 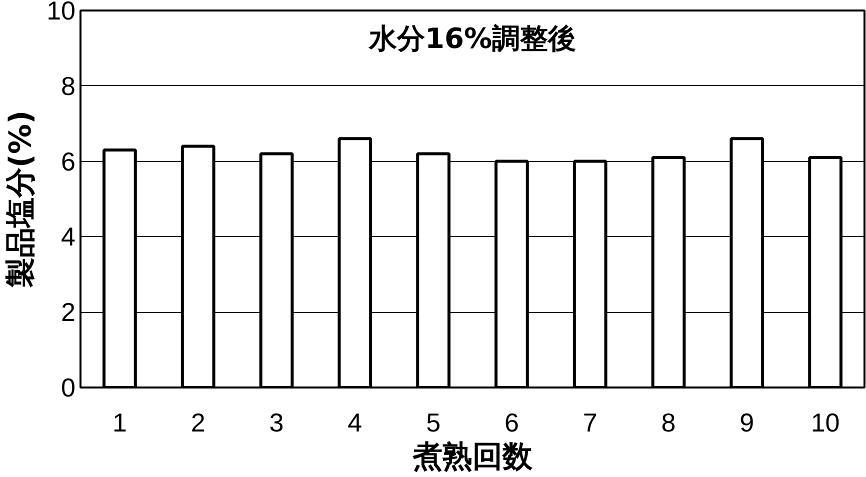 What do you see at coordinates (198, 423) in the screenshot?
I see `x-tick-label: 2` at bounding box center [198, 423].